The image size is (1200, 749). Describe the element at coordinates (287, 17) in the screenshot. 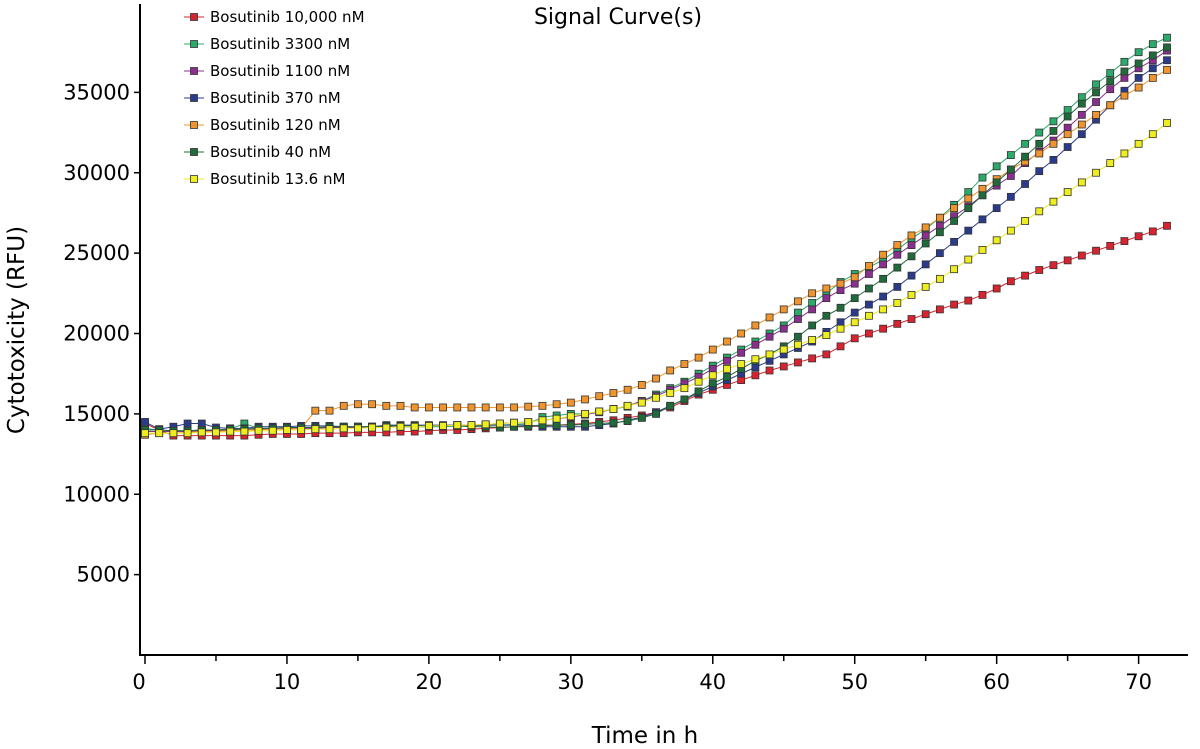

I see `legend-label: Bosutinib 10,000 nM` at that location.